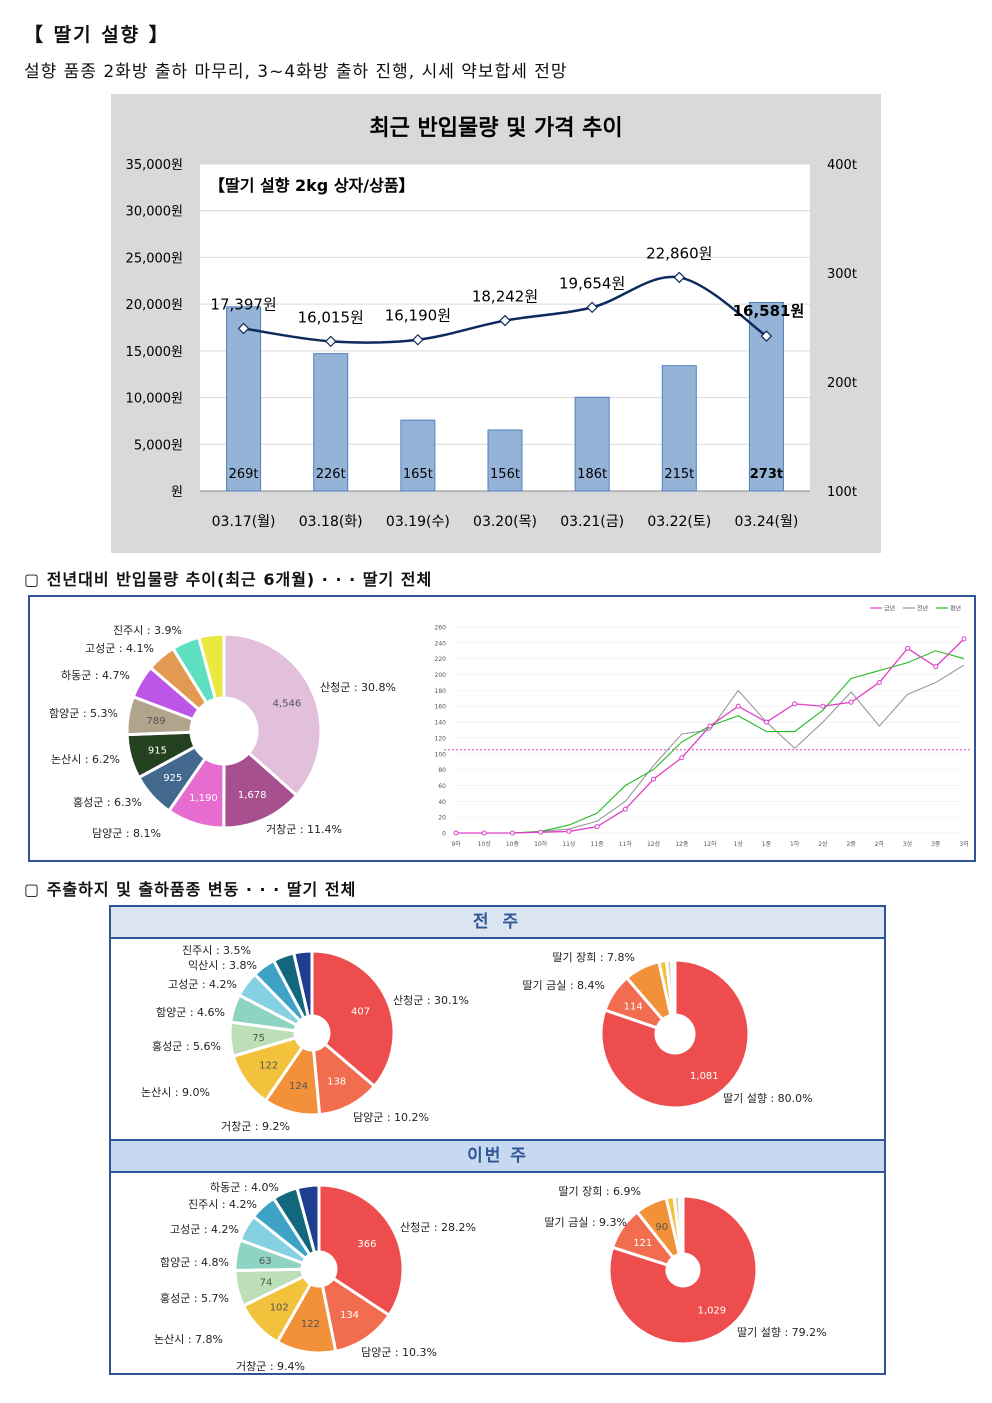 The width and height of the screenshot is (992, 1403). What do you see at coordinates (441, 707) in the screenshot?
I see `line-y-tick: 160` at bounding box center [441, 707].